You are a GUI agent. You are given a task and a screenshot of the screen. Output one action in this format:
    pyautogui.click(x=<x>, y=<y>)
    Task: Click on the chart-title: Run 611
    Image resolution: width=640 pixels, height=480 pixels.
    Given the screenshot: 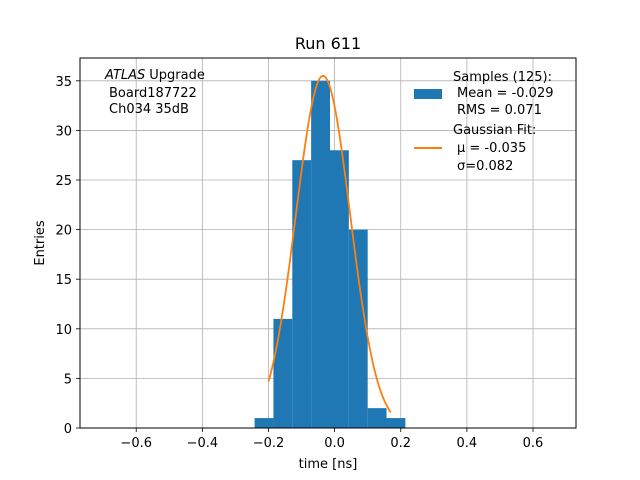 What is the action you would take?
    pyautogui.click(x=328, y=43)
    